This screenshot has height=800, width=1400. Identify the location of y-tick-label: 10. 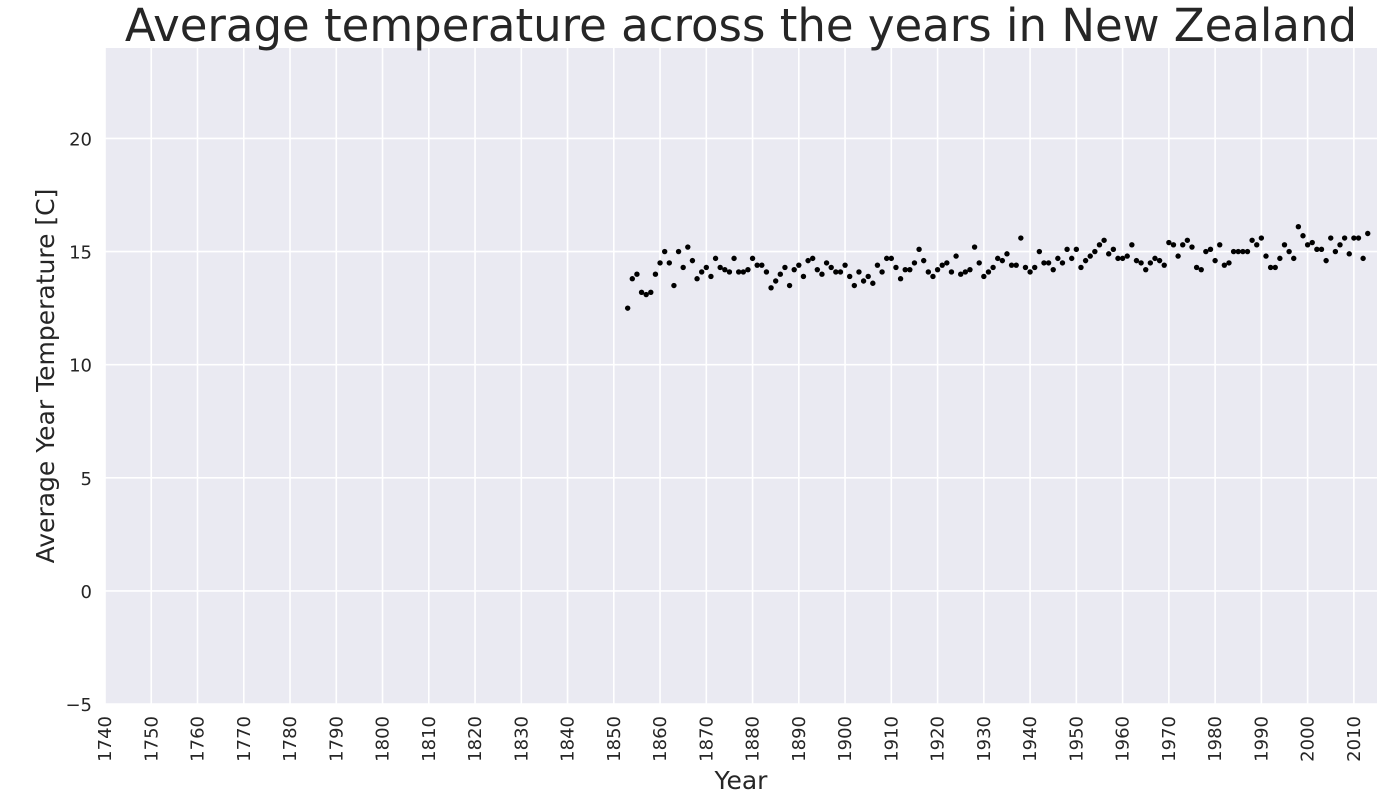
(80, 366).